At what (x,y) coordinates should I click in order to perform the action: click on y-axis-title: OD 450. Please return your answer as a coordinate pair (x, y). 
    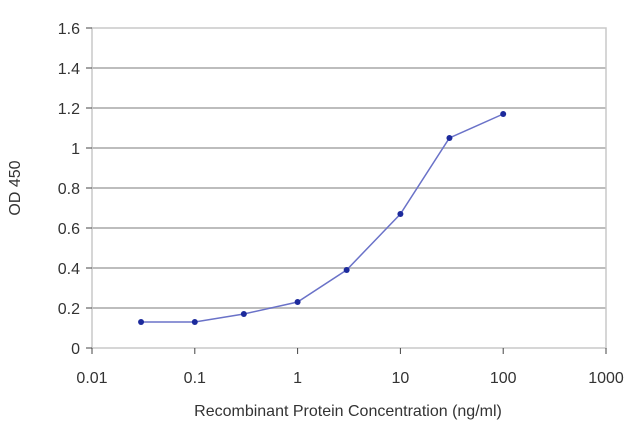
    Looking at the image, I should click on (15, 187).